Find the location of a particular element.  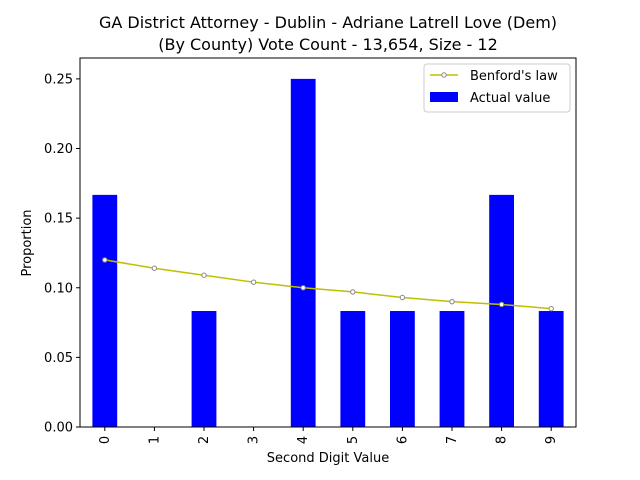

legend-actual-swatch is located at coordinates (444, 97).